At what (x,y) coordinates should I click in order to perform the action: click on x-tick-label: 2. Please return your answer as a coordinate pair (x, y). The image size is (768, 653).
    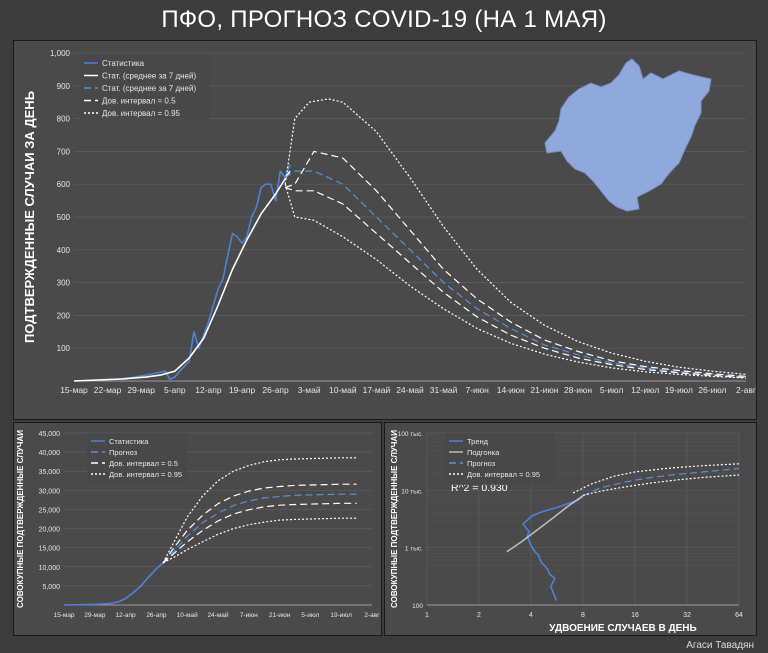
    Looking at the image, I should click on (479, 615).